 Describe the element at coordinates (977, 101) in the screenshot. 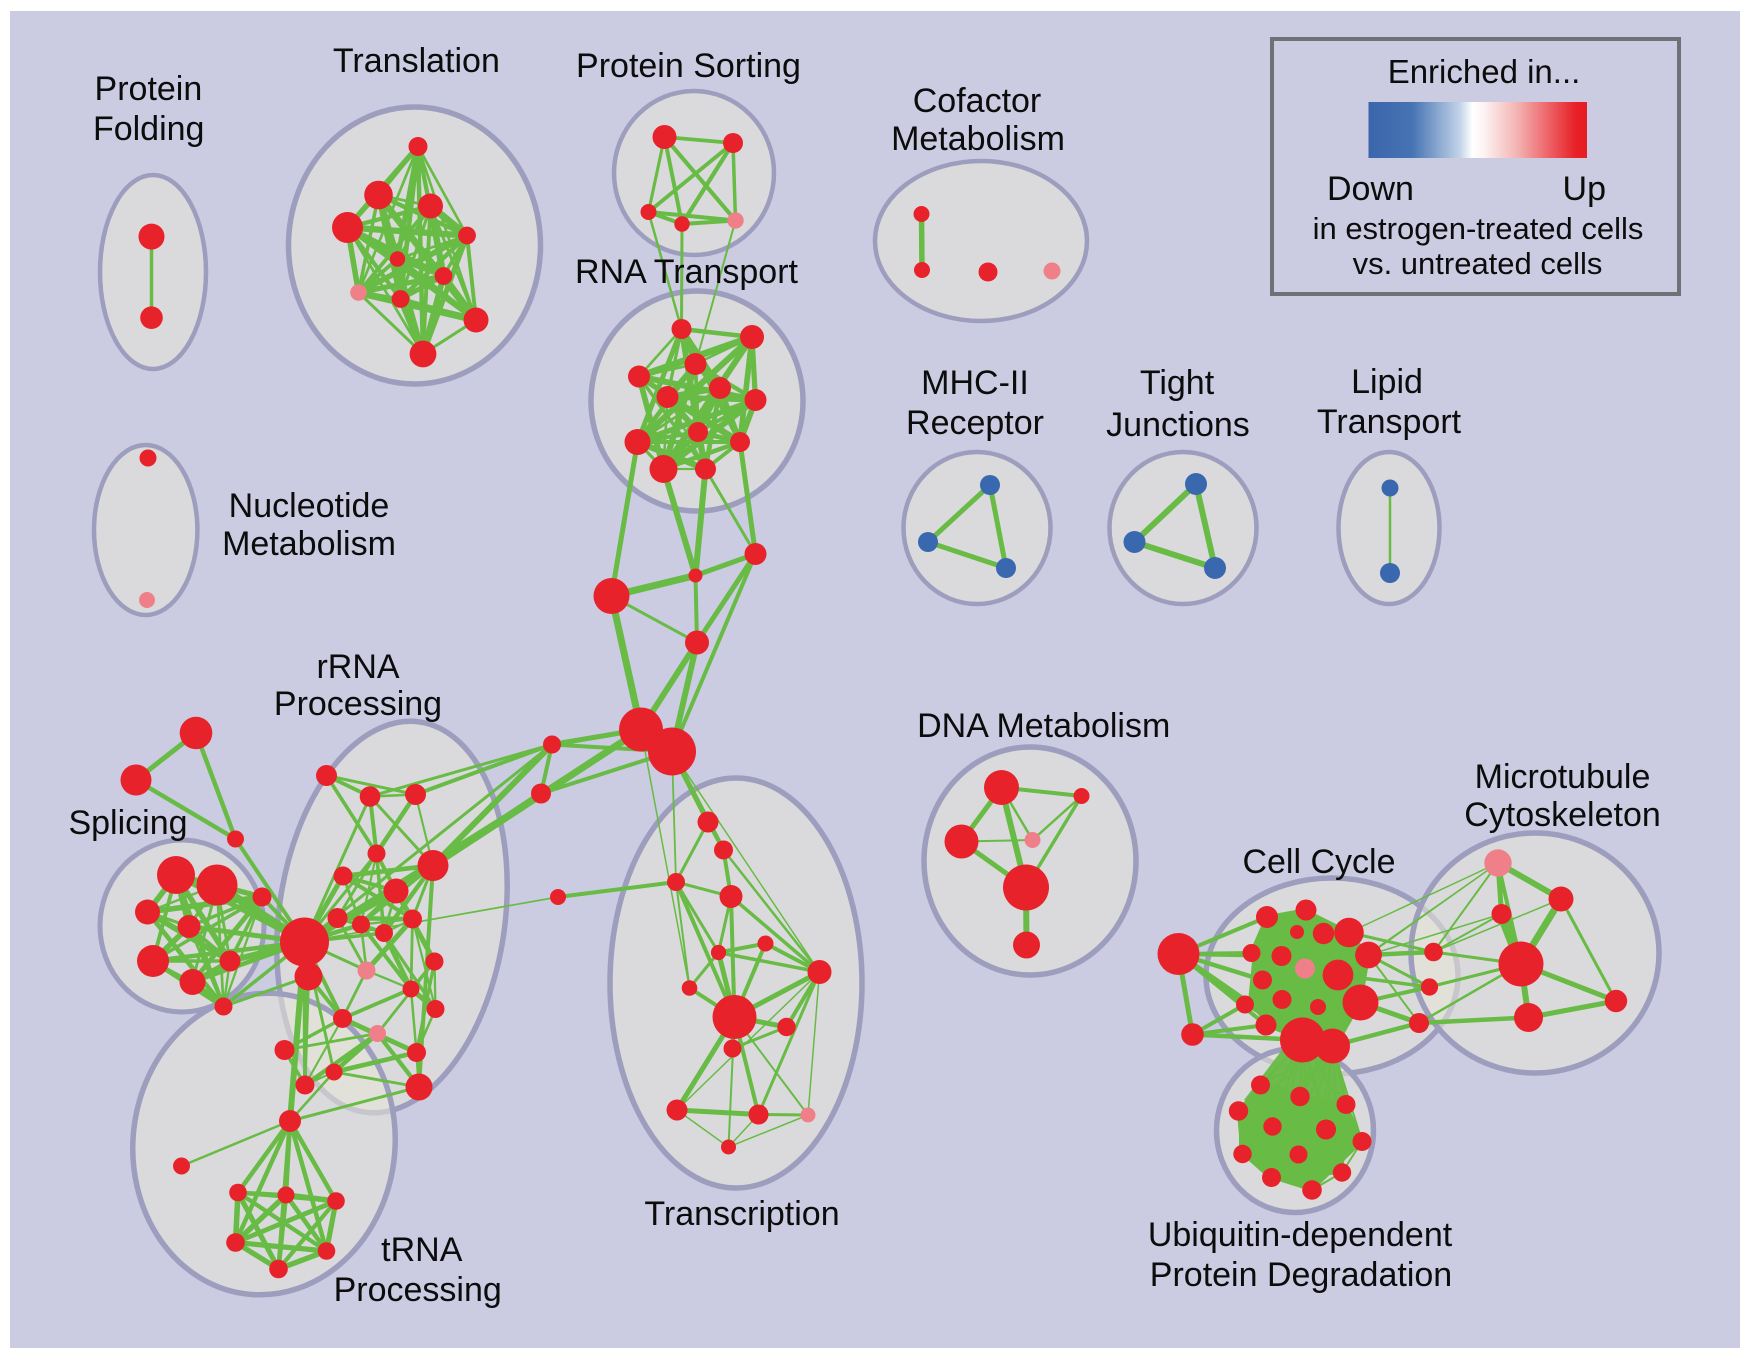

I see `svg-text: Cofactor` at that location.